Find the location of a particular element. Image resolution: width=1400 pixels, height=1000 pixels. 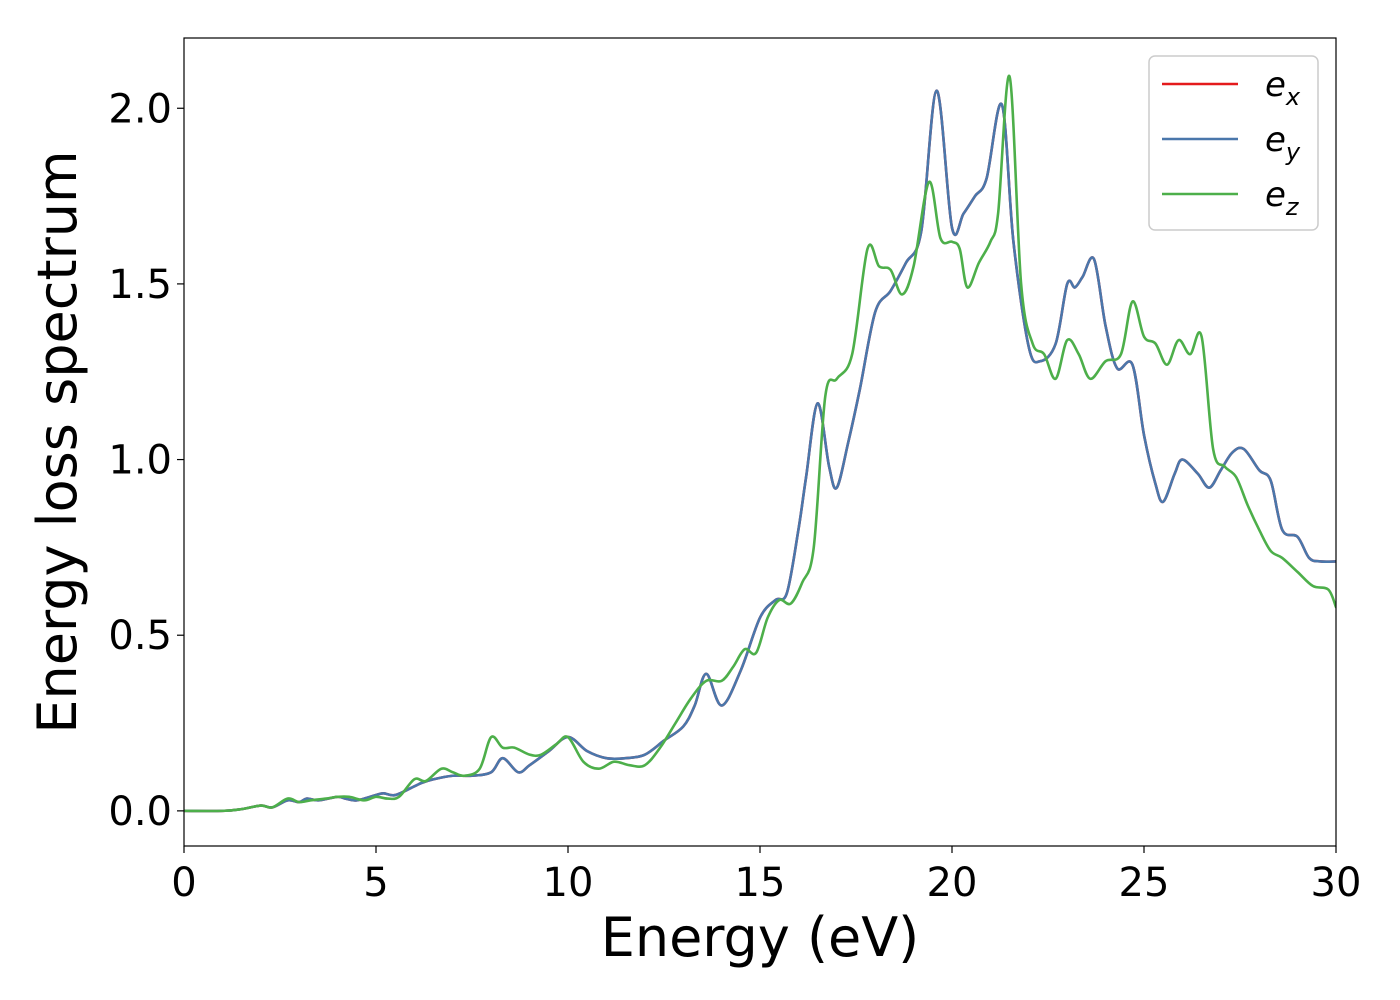

x-axis-ticks: 0 5 10 15 20 25 30 is located at coordinates (766, 876).